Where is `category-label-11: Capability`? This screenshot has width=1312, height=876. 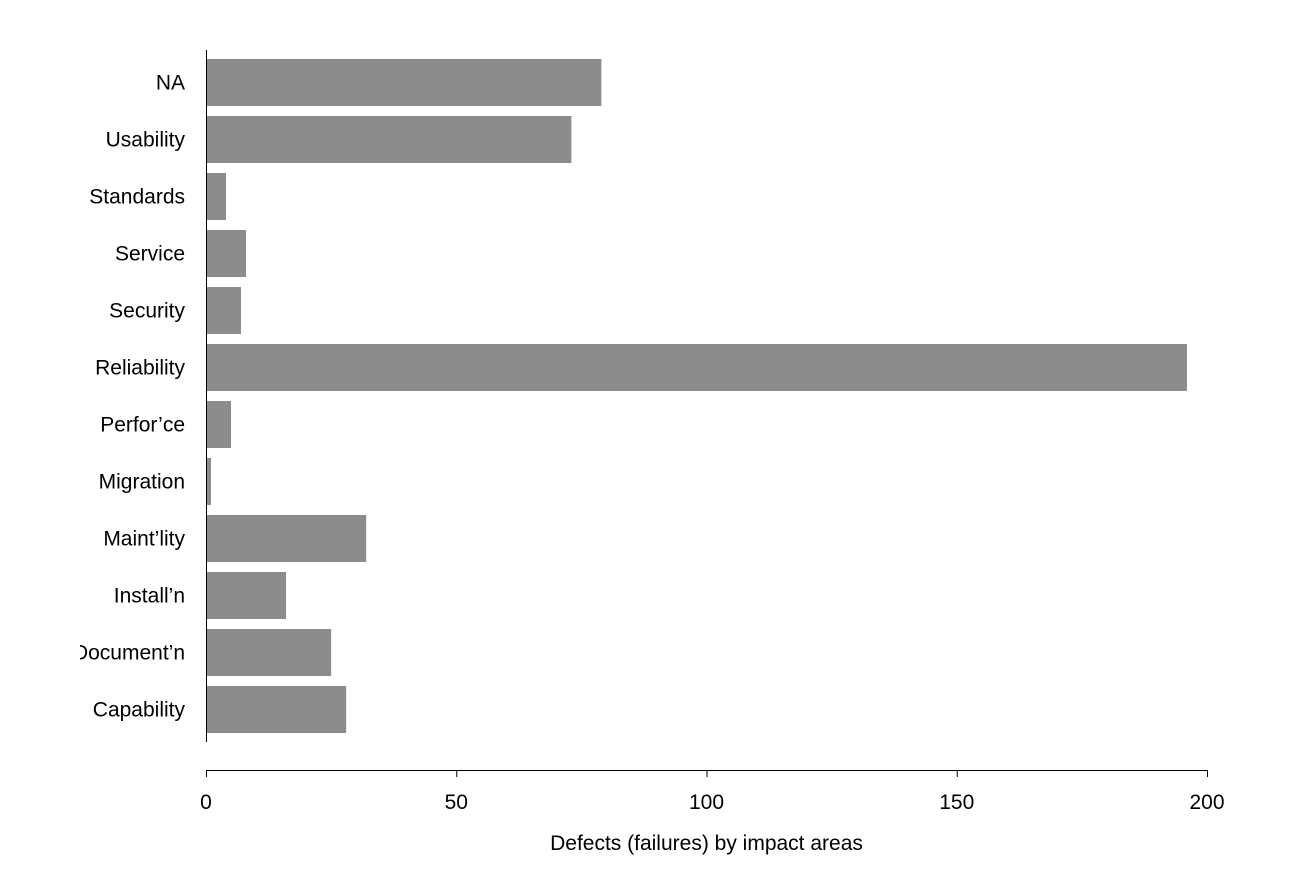 category-label-11: Capability is located at coordinates (139, 710).